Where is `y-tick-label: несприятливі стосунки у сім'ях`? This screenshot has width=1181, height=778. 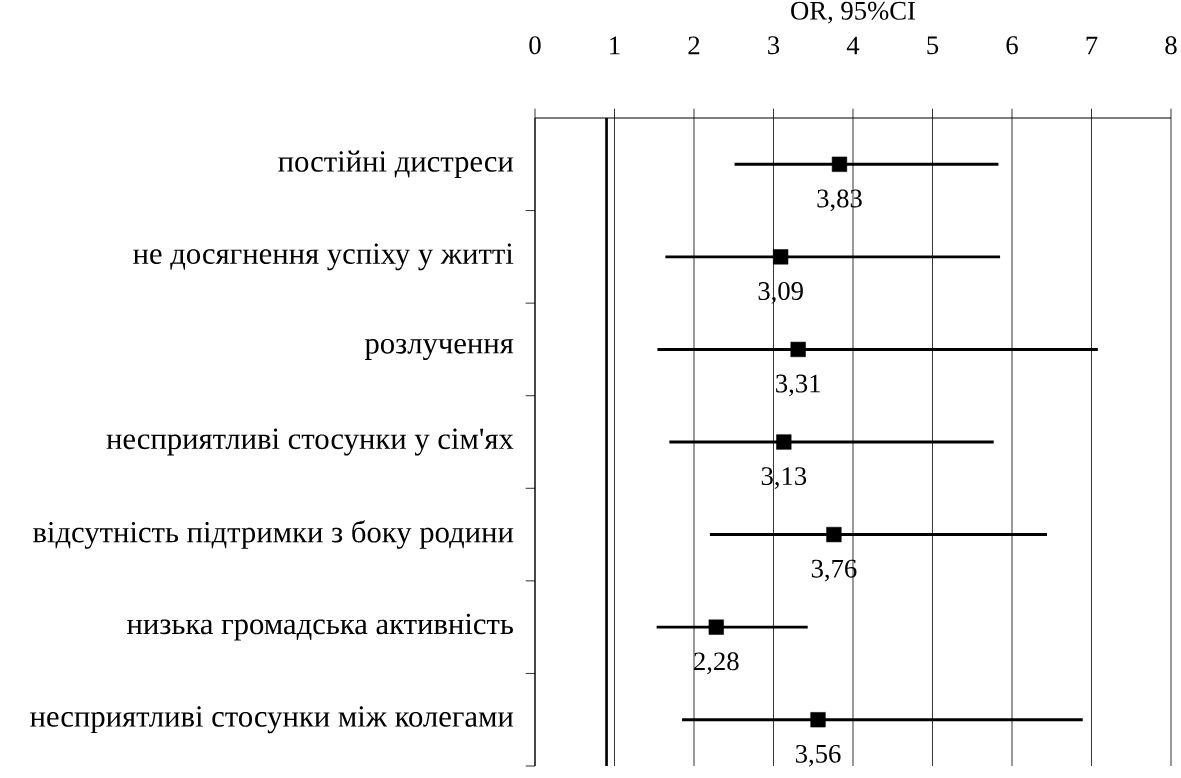 y-tick-label: несприятливі стосунки у сім'ях is located at coordinates (310, 442).